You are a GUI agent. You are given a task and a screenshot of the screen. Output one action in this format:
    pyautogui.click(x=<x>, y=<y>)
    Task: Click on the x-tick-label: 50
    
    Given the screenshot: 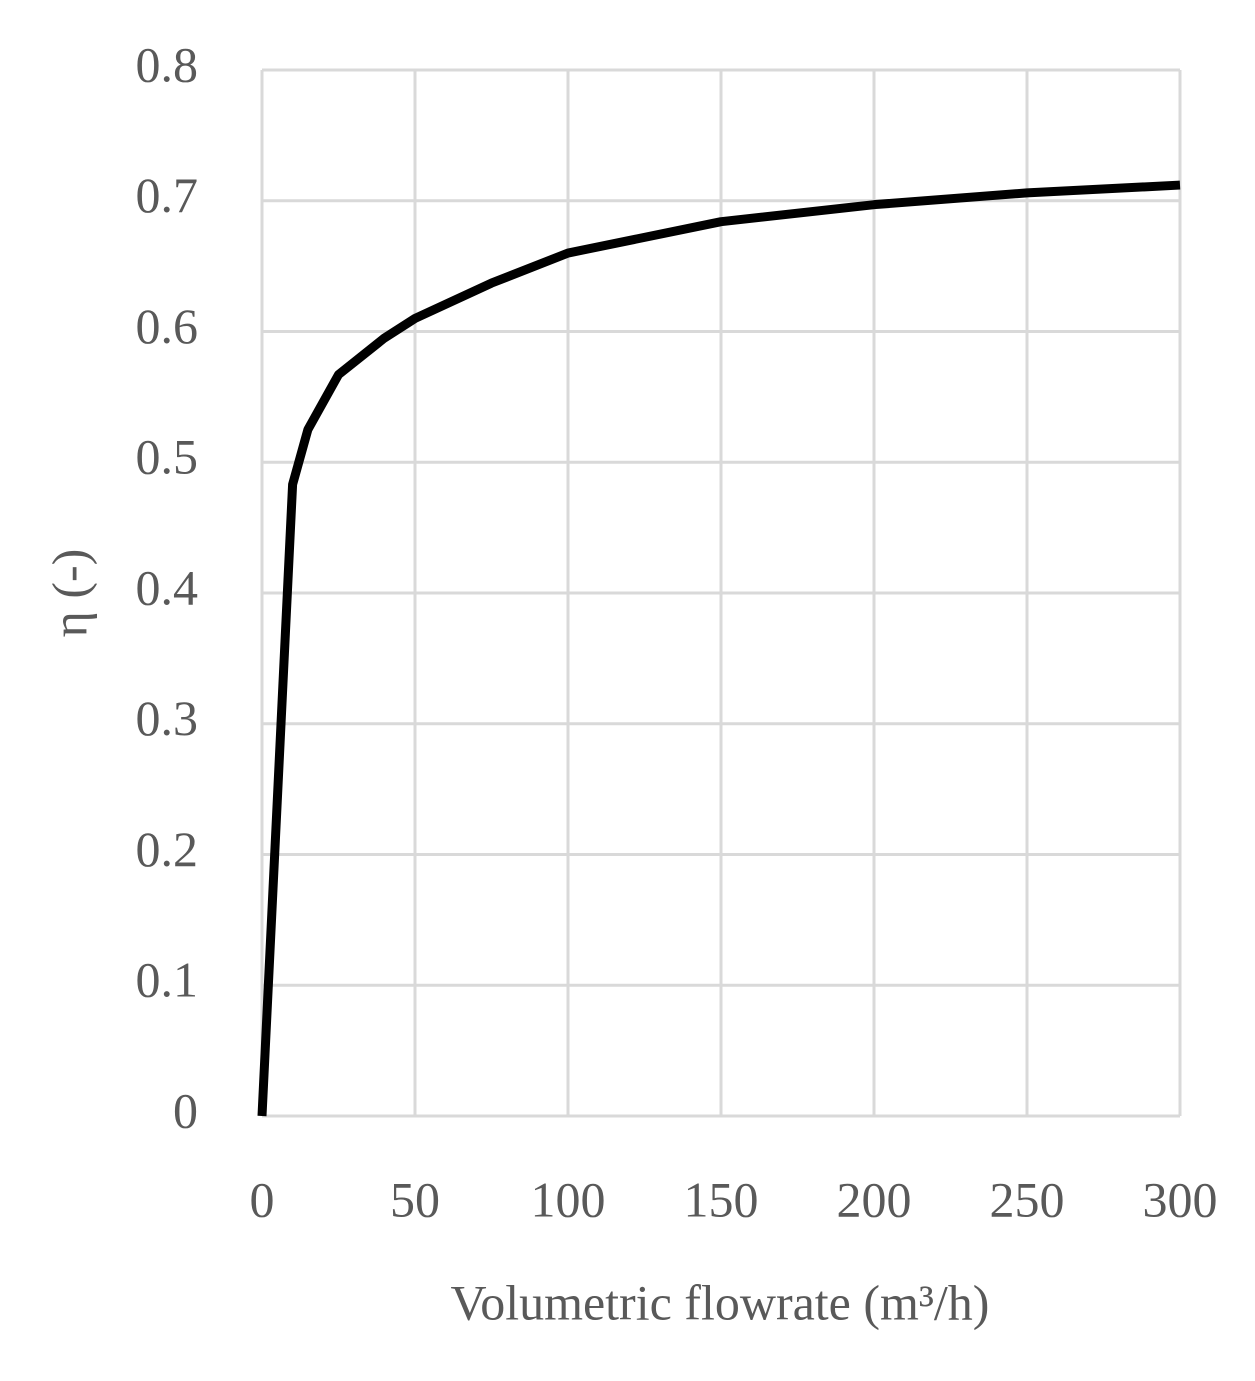 What is the action you would take?
    pyautogui.click(x=415, y=1199)
    